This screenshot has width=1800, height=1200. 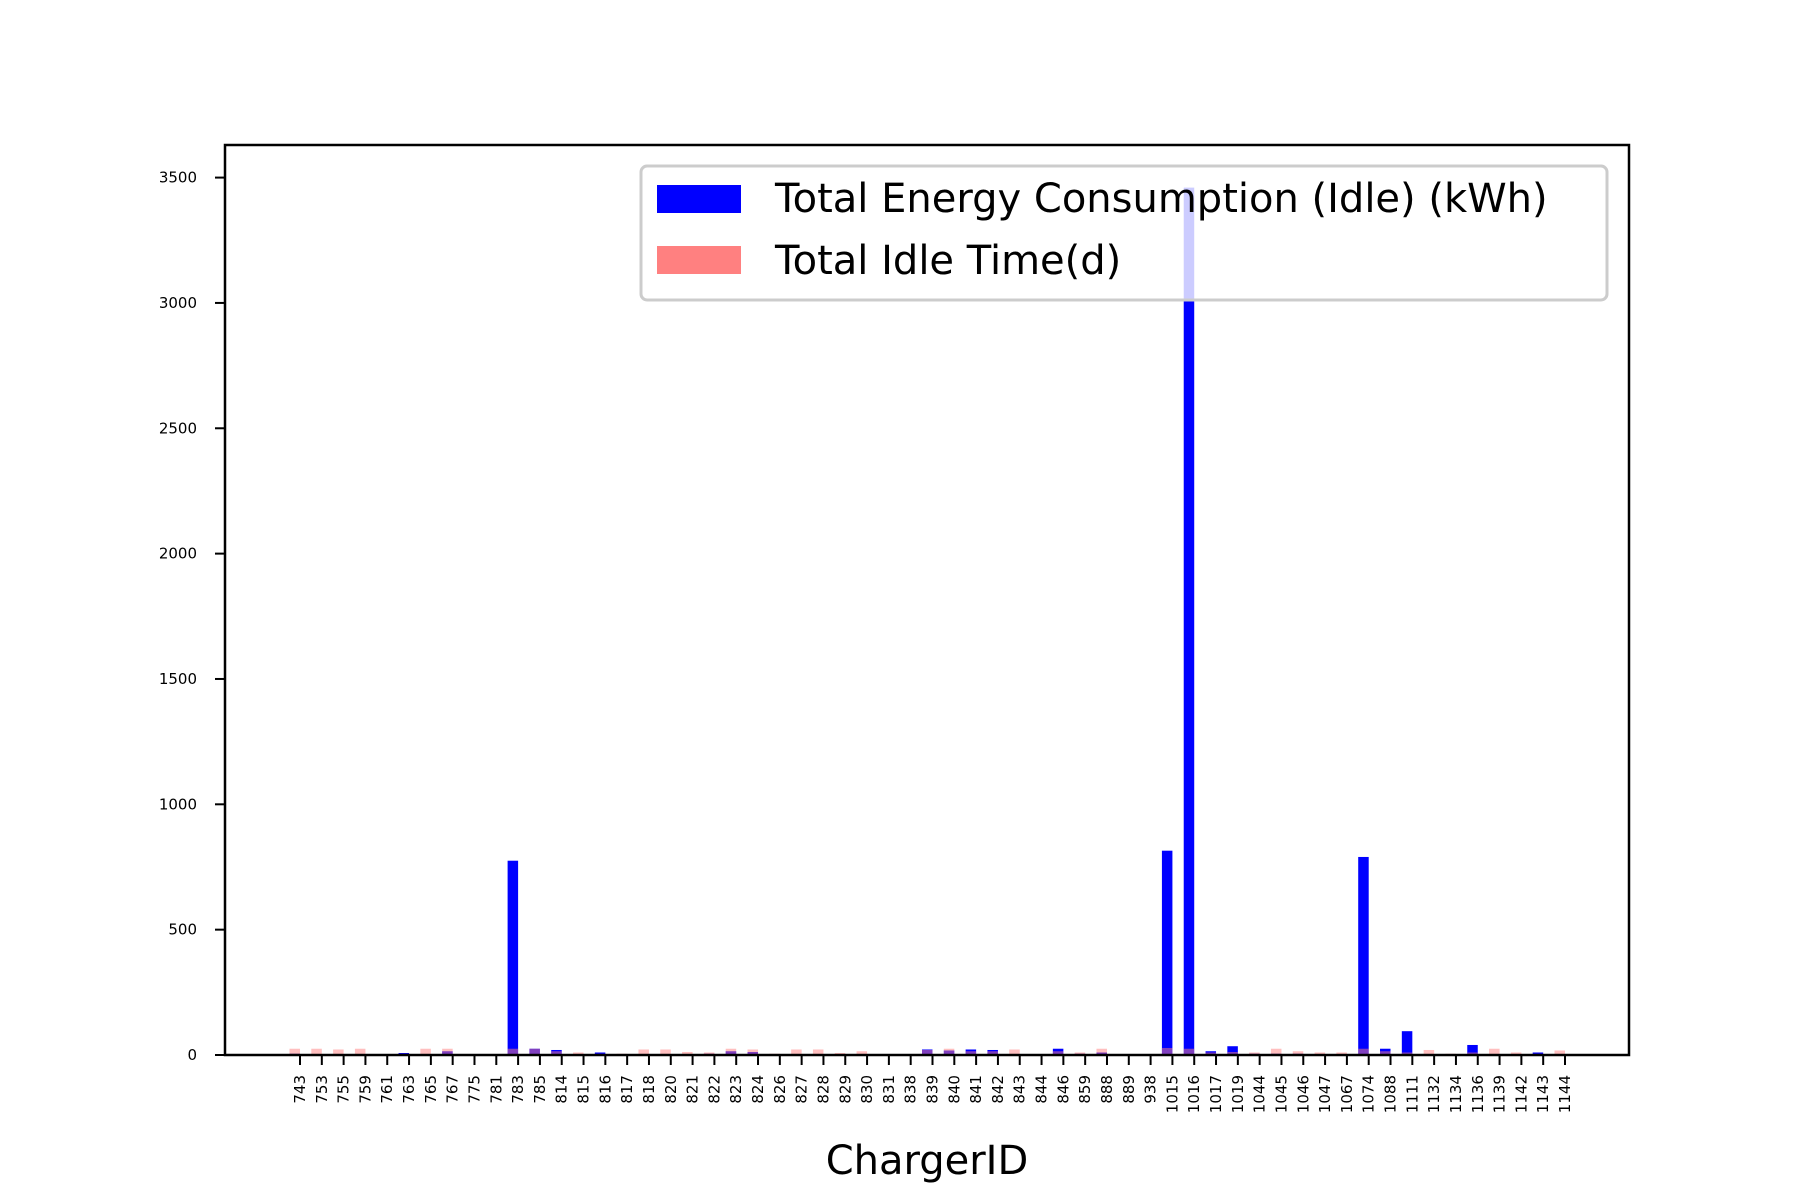 What do you see at coordinates (1434, 1094) in the screenshot?
I see `x-tick-label-1132: 1132` at bounding box center [1434, 1094].